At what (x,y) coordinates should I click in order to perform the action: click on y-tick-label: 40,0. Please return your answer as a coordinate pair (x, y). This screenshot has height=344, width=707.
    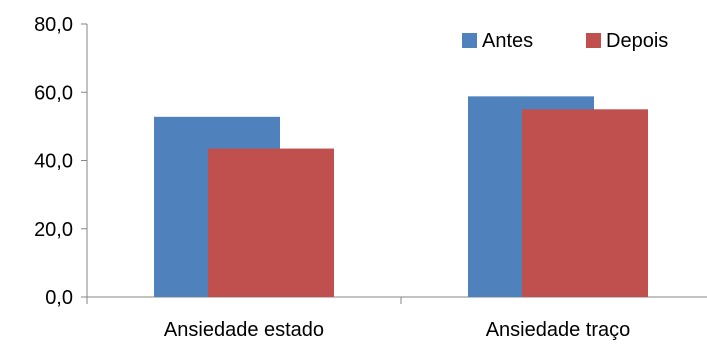
    Looking at the image, I should click on (53, 162).